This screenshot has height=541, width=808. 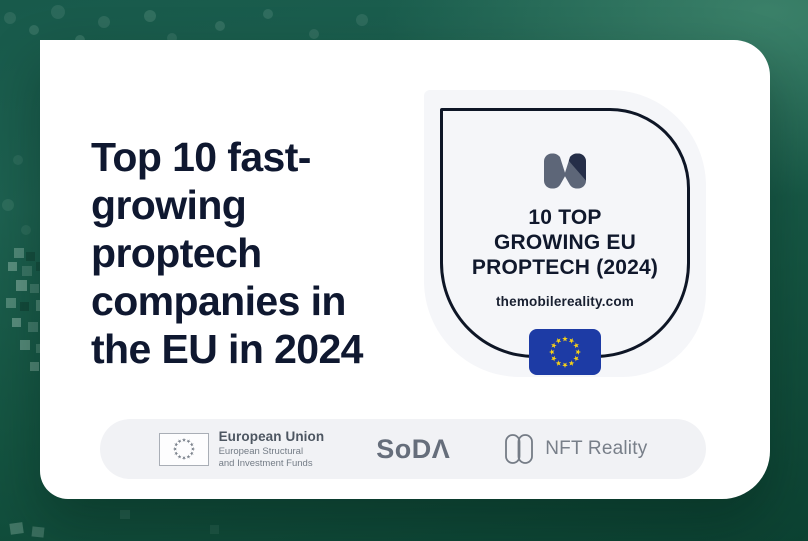 I want to click on title-line: Top 10 fast-, so click(x=201, y=157).